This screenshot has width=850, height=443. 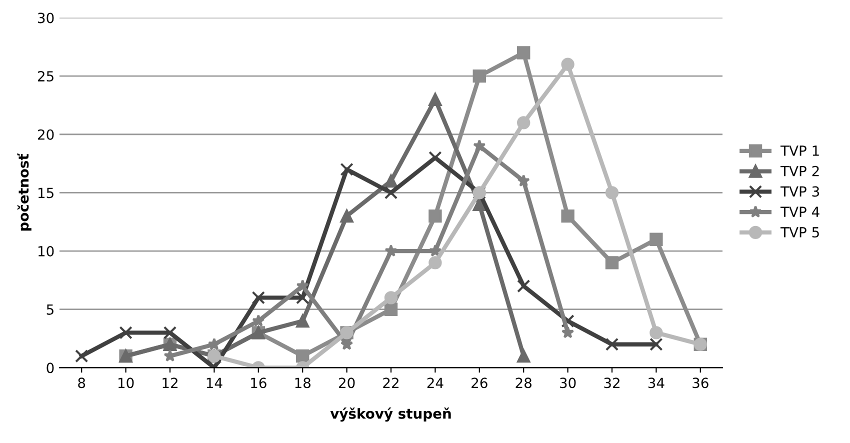 What do you see at coordinates (700, 383) in the screenshot?
I see `x-tick-label: 36` at bounding box center [700, 383].